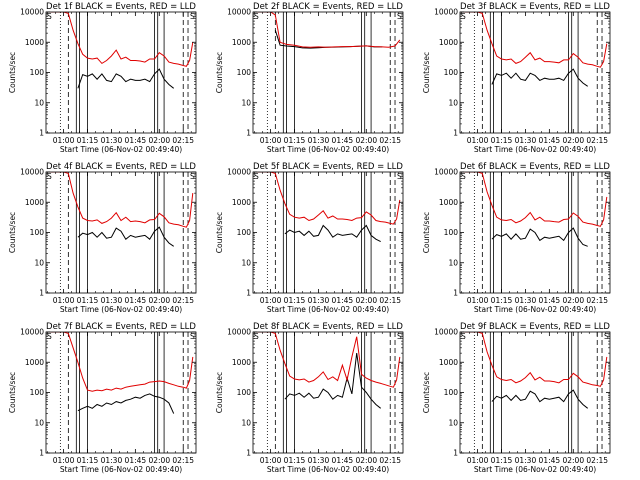  Describe the element at coordinates (328, 167) in the screenshot. I see `panel-title: Det 5f BLACK = Events, RED = LLD` at that location.